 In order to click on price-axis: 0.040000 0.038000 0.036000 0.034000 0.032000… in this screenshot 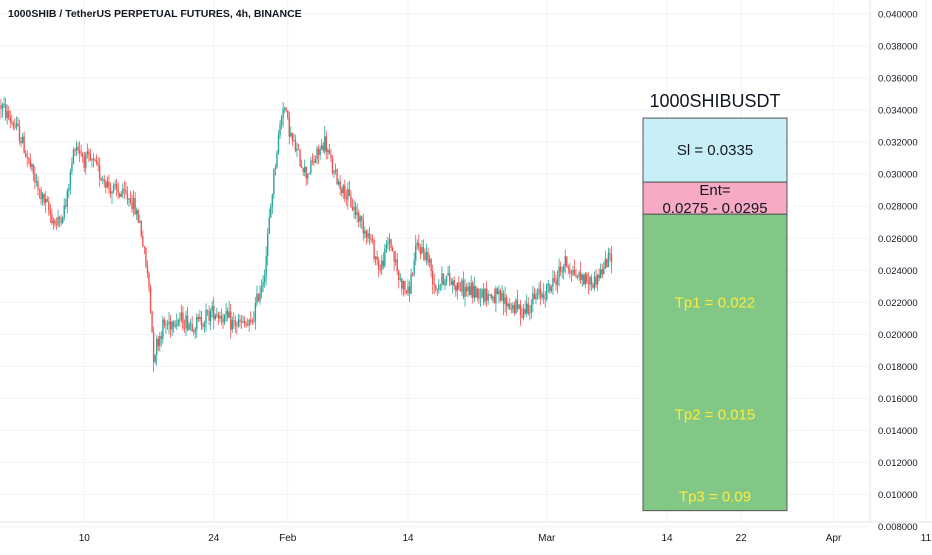, I will do `click(893, 266)`.